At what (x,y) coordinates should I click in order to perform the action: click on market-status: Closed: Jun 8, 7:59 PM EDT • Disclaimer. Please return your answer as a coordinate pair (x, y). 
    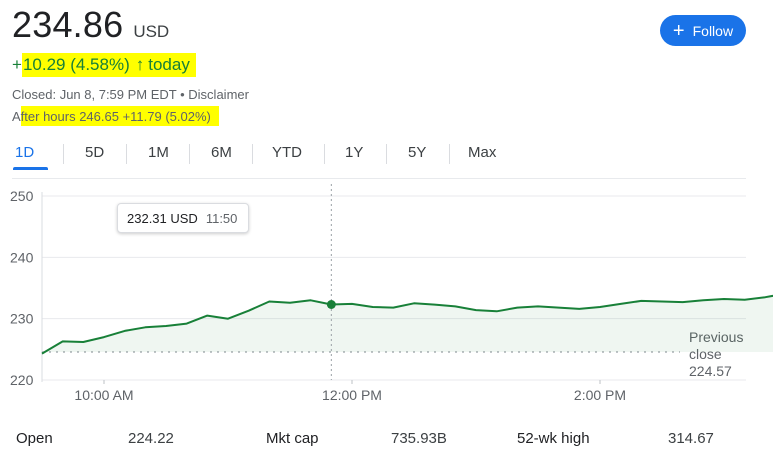
    Looking at the image, I should click on (130, 94).